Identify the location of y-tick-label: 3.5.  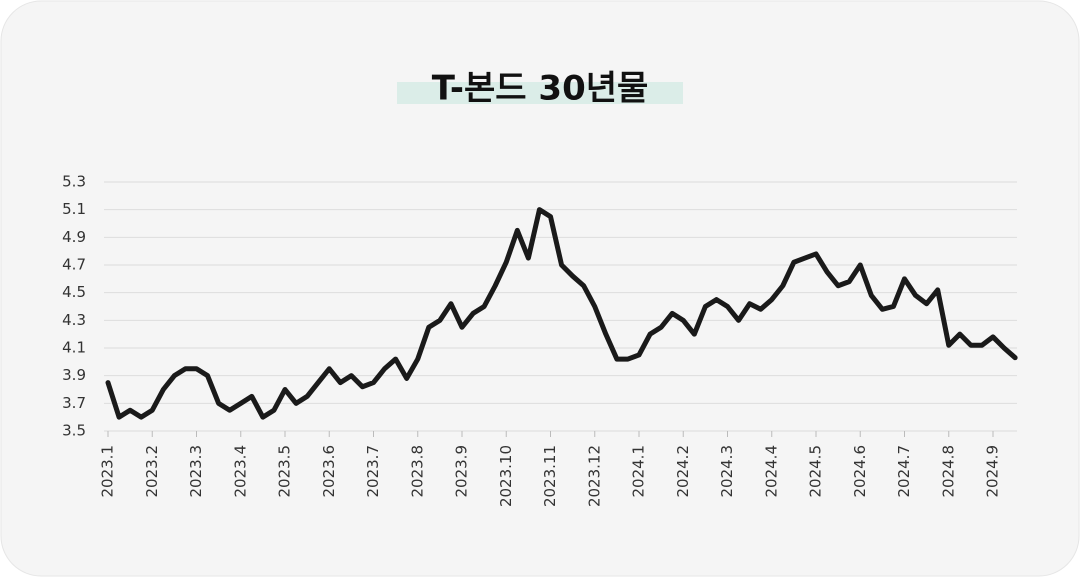
(74, 431).